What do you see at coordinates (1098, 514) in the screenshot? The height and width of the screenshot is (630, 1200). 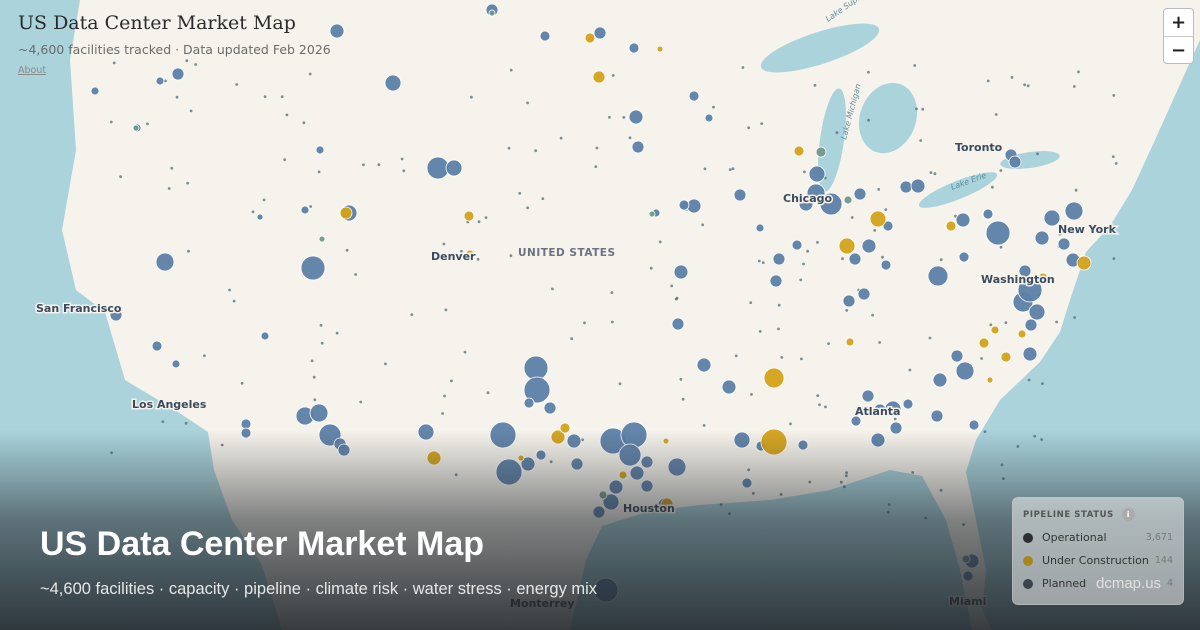 I see `legend-header: PIPELINE STATUS i` at bounding box center [1098, 514].